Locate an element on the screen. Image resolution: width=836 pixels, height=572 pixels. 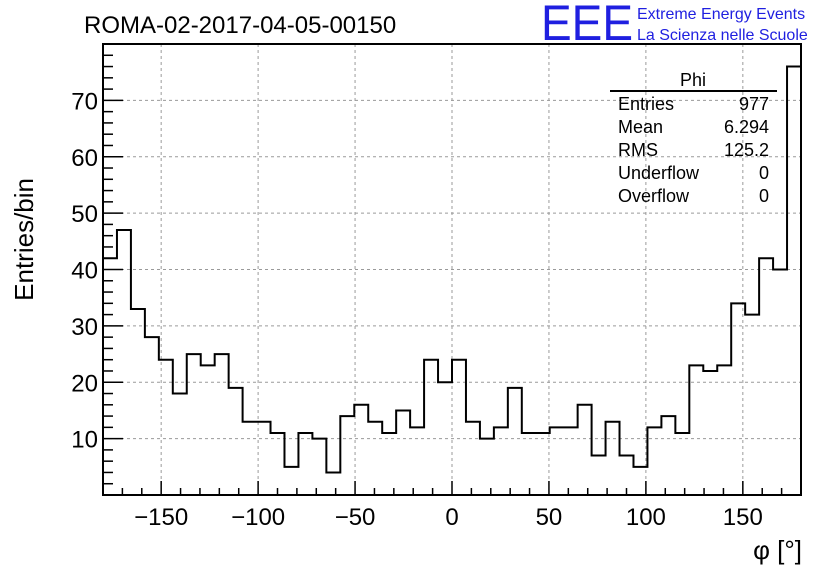
stats-label: Entries is located at coordinates (646, 104).